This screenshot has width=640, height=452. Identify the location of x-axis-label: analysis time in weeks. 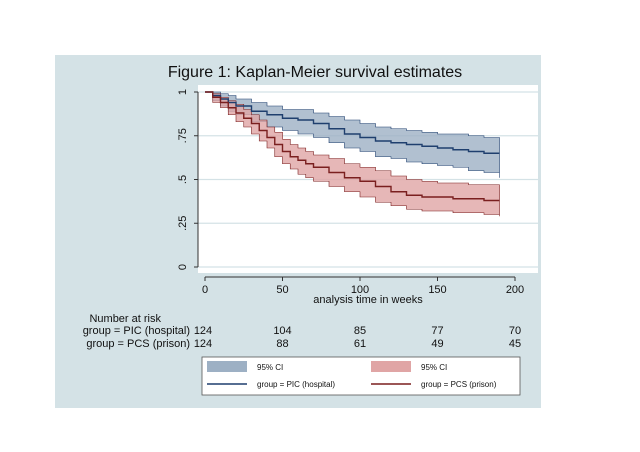
(368, 300).